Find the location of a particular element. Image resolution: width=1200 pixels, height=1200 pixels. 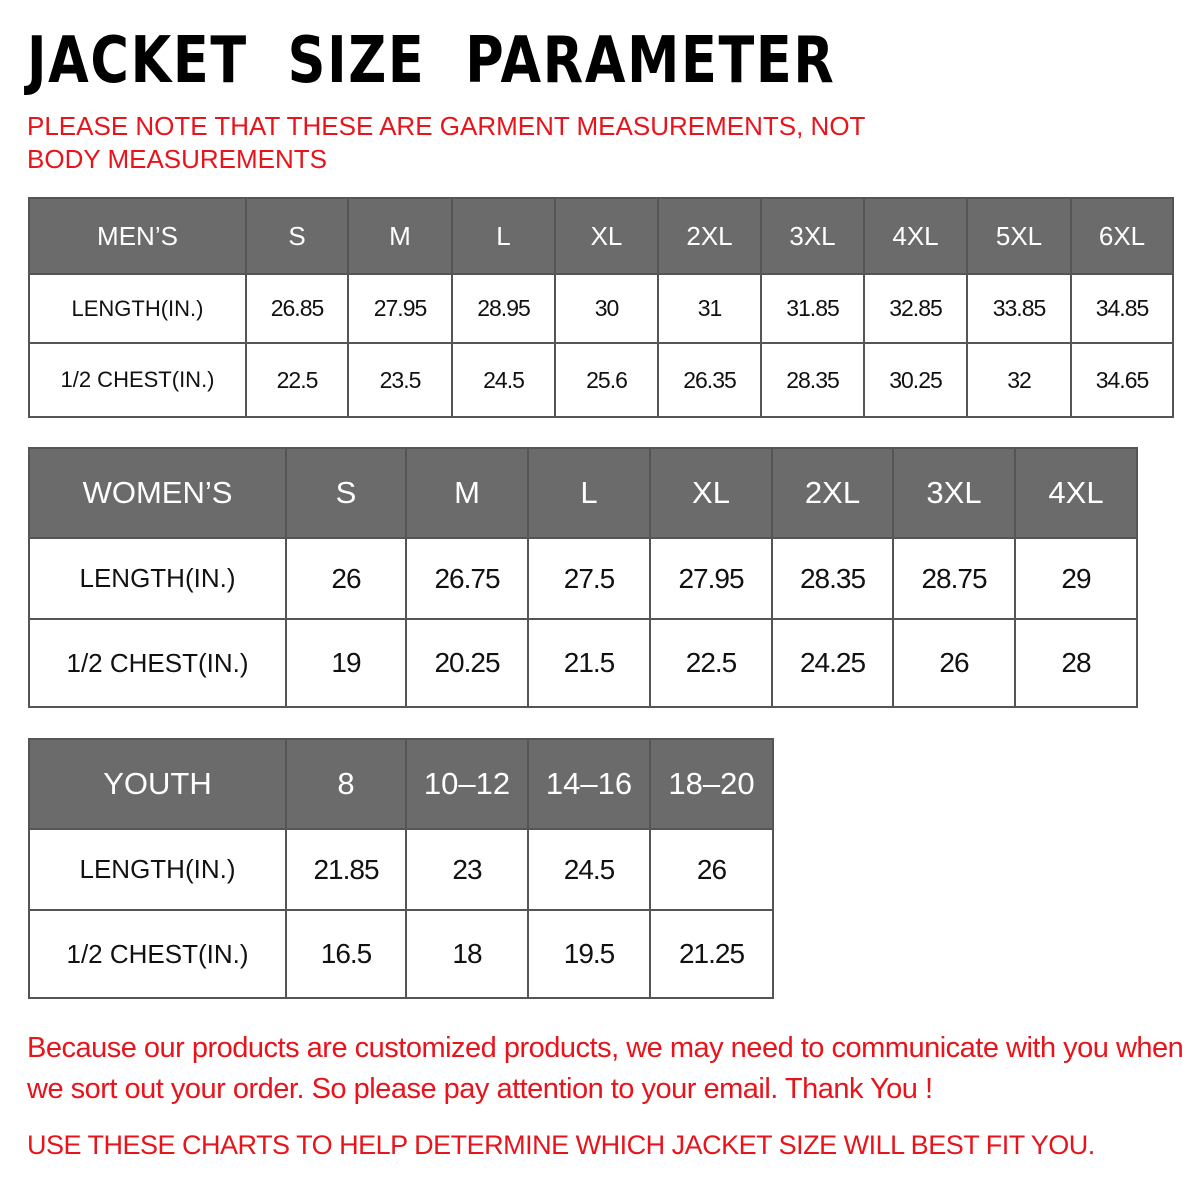

header-row: WOMEN’S S M L XL 2XL 3XL 4XL is located at coordinates (583, 493).